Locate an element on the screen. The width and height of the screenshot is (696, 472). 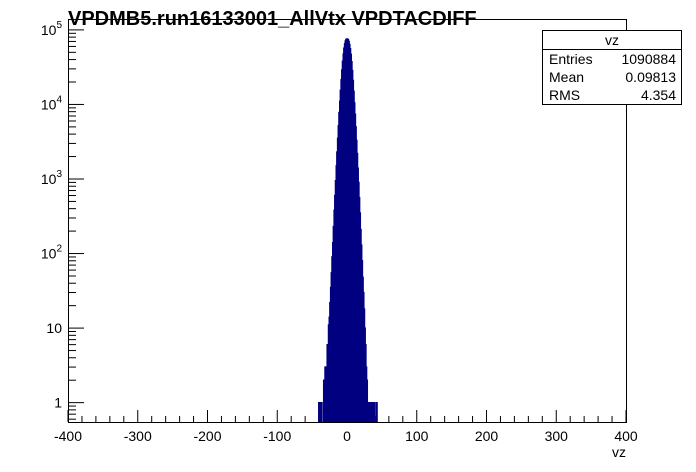
stats-value: 0.09813 is located at coordinates (650, 77).